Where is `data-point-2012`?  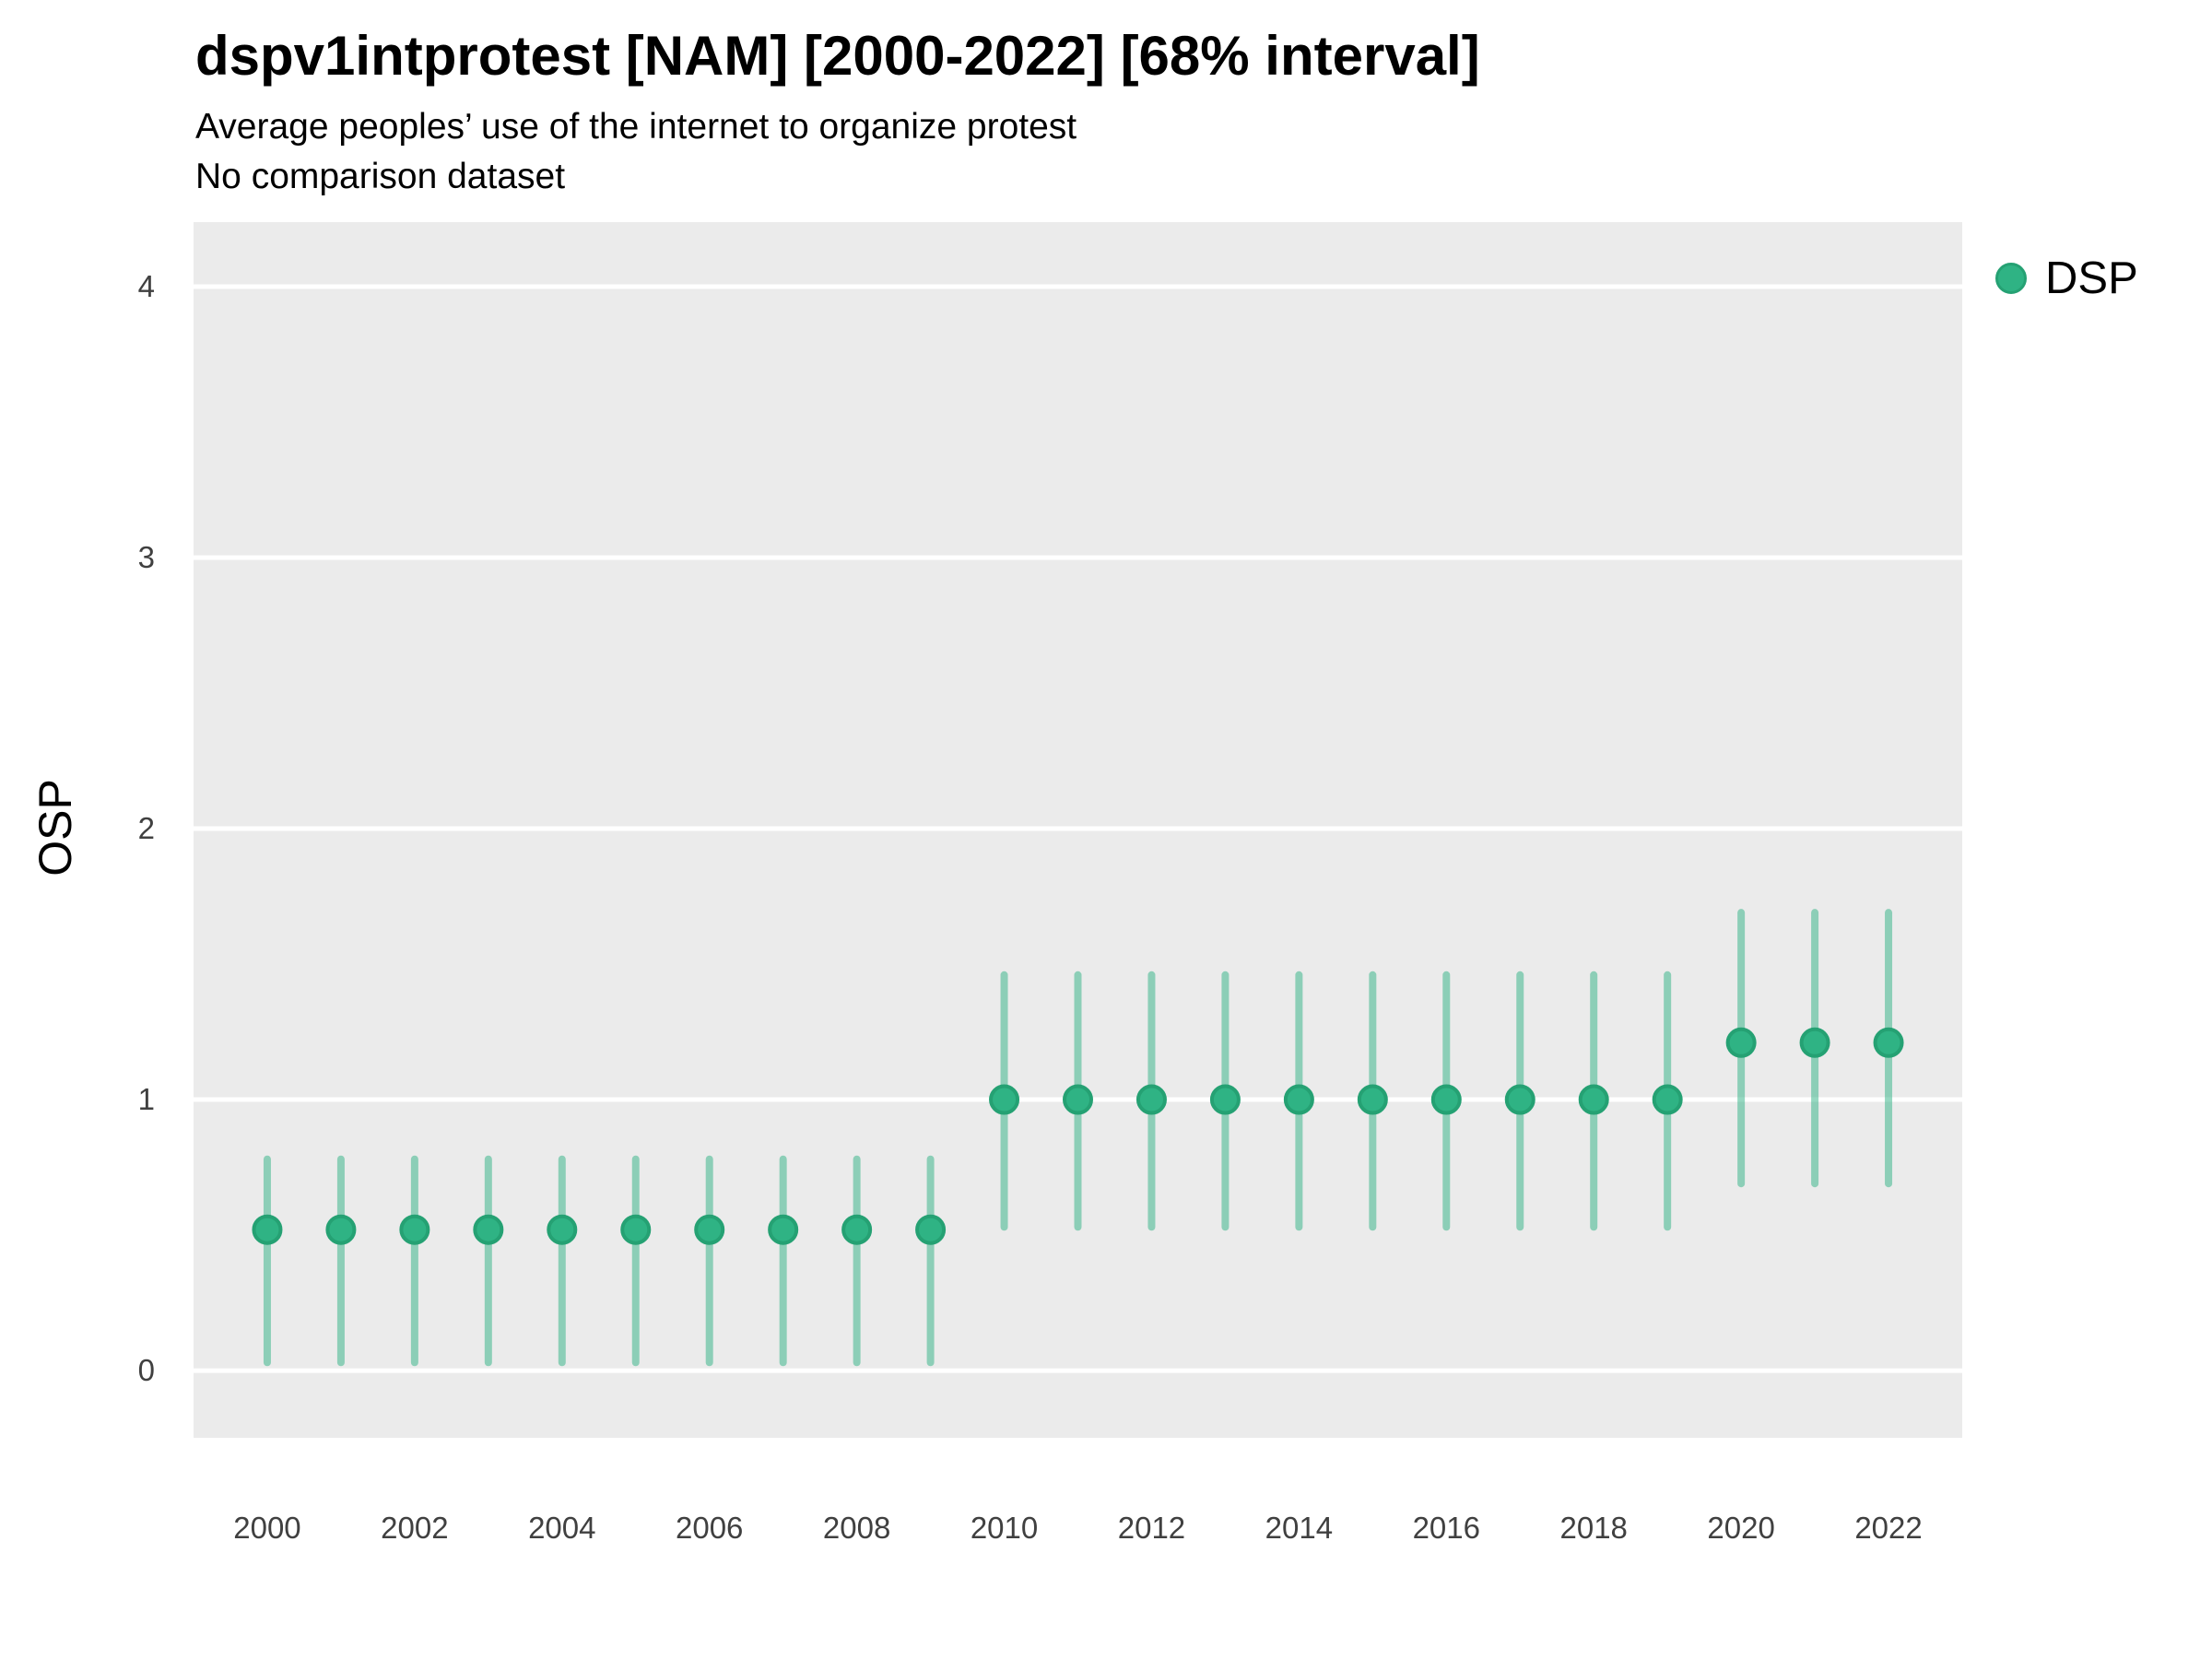
data-point-2012 is located at coordinates (1151, 1099).